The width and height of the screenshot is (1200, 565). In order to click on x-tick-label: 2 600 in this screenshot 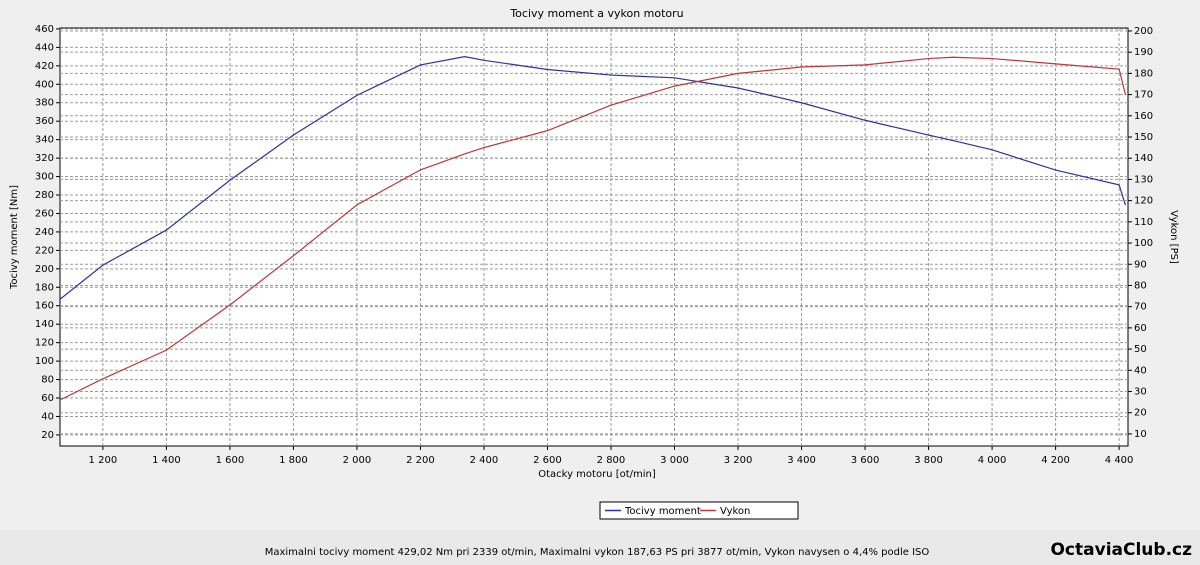, I will do `click(547, 460)`.